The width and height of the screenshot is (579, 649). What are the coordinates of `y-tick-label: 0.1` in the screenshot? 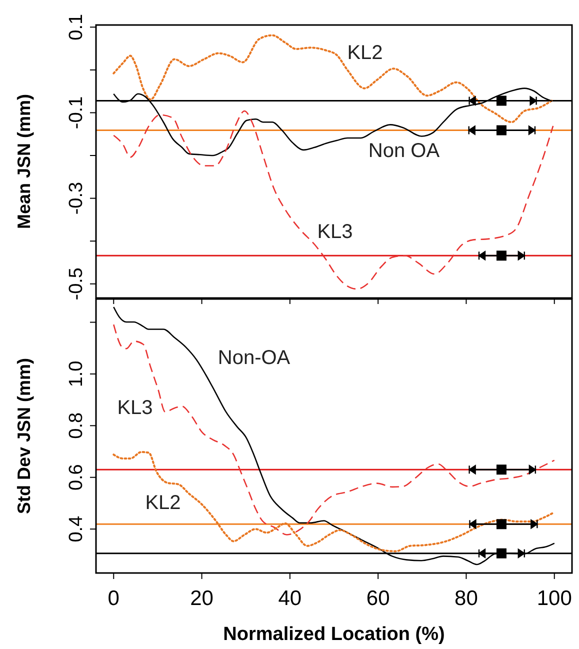 It's located at (76, 27).